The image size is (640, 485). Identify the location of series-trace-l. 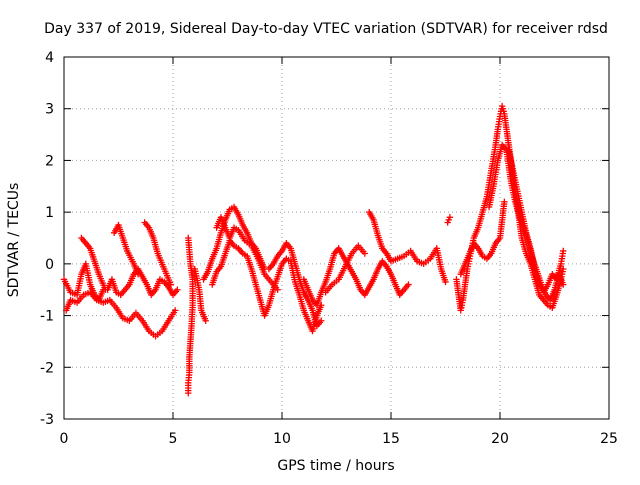
(526, 222).